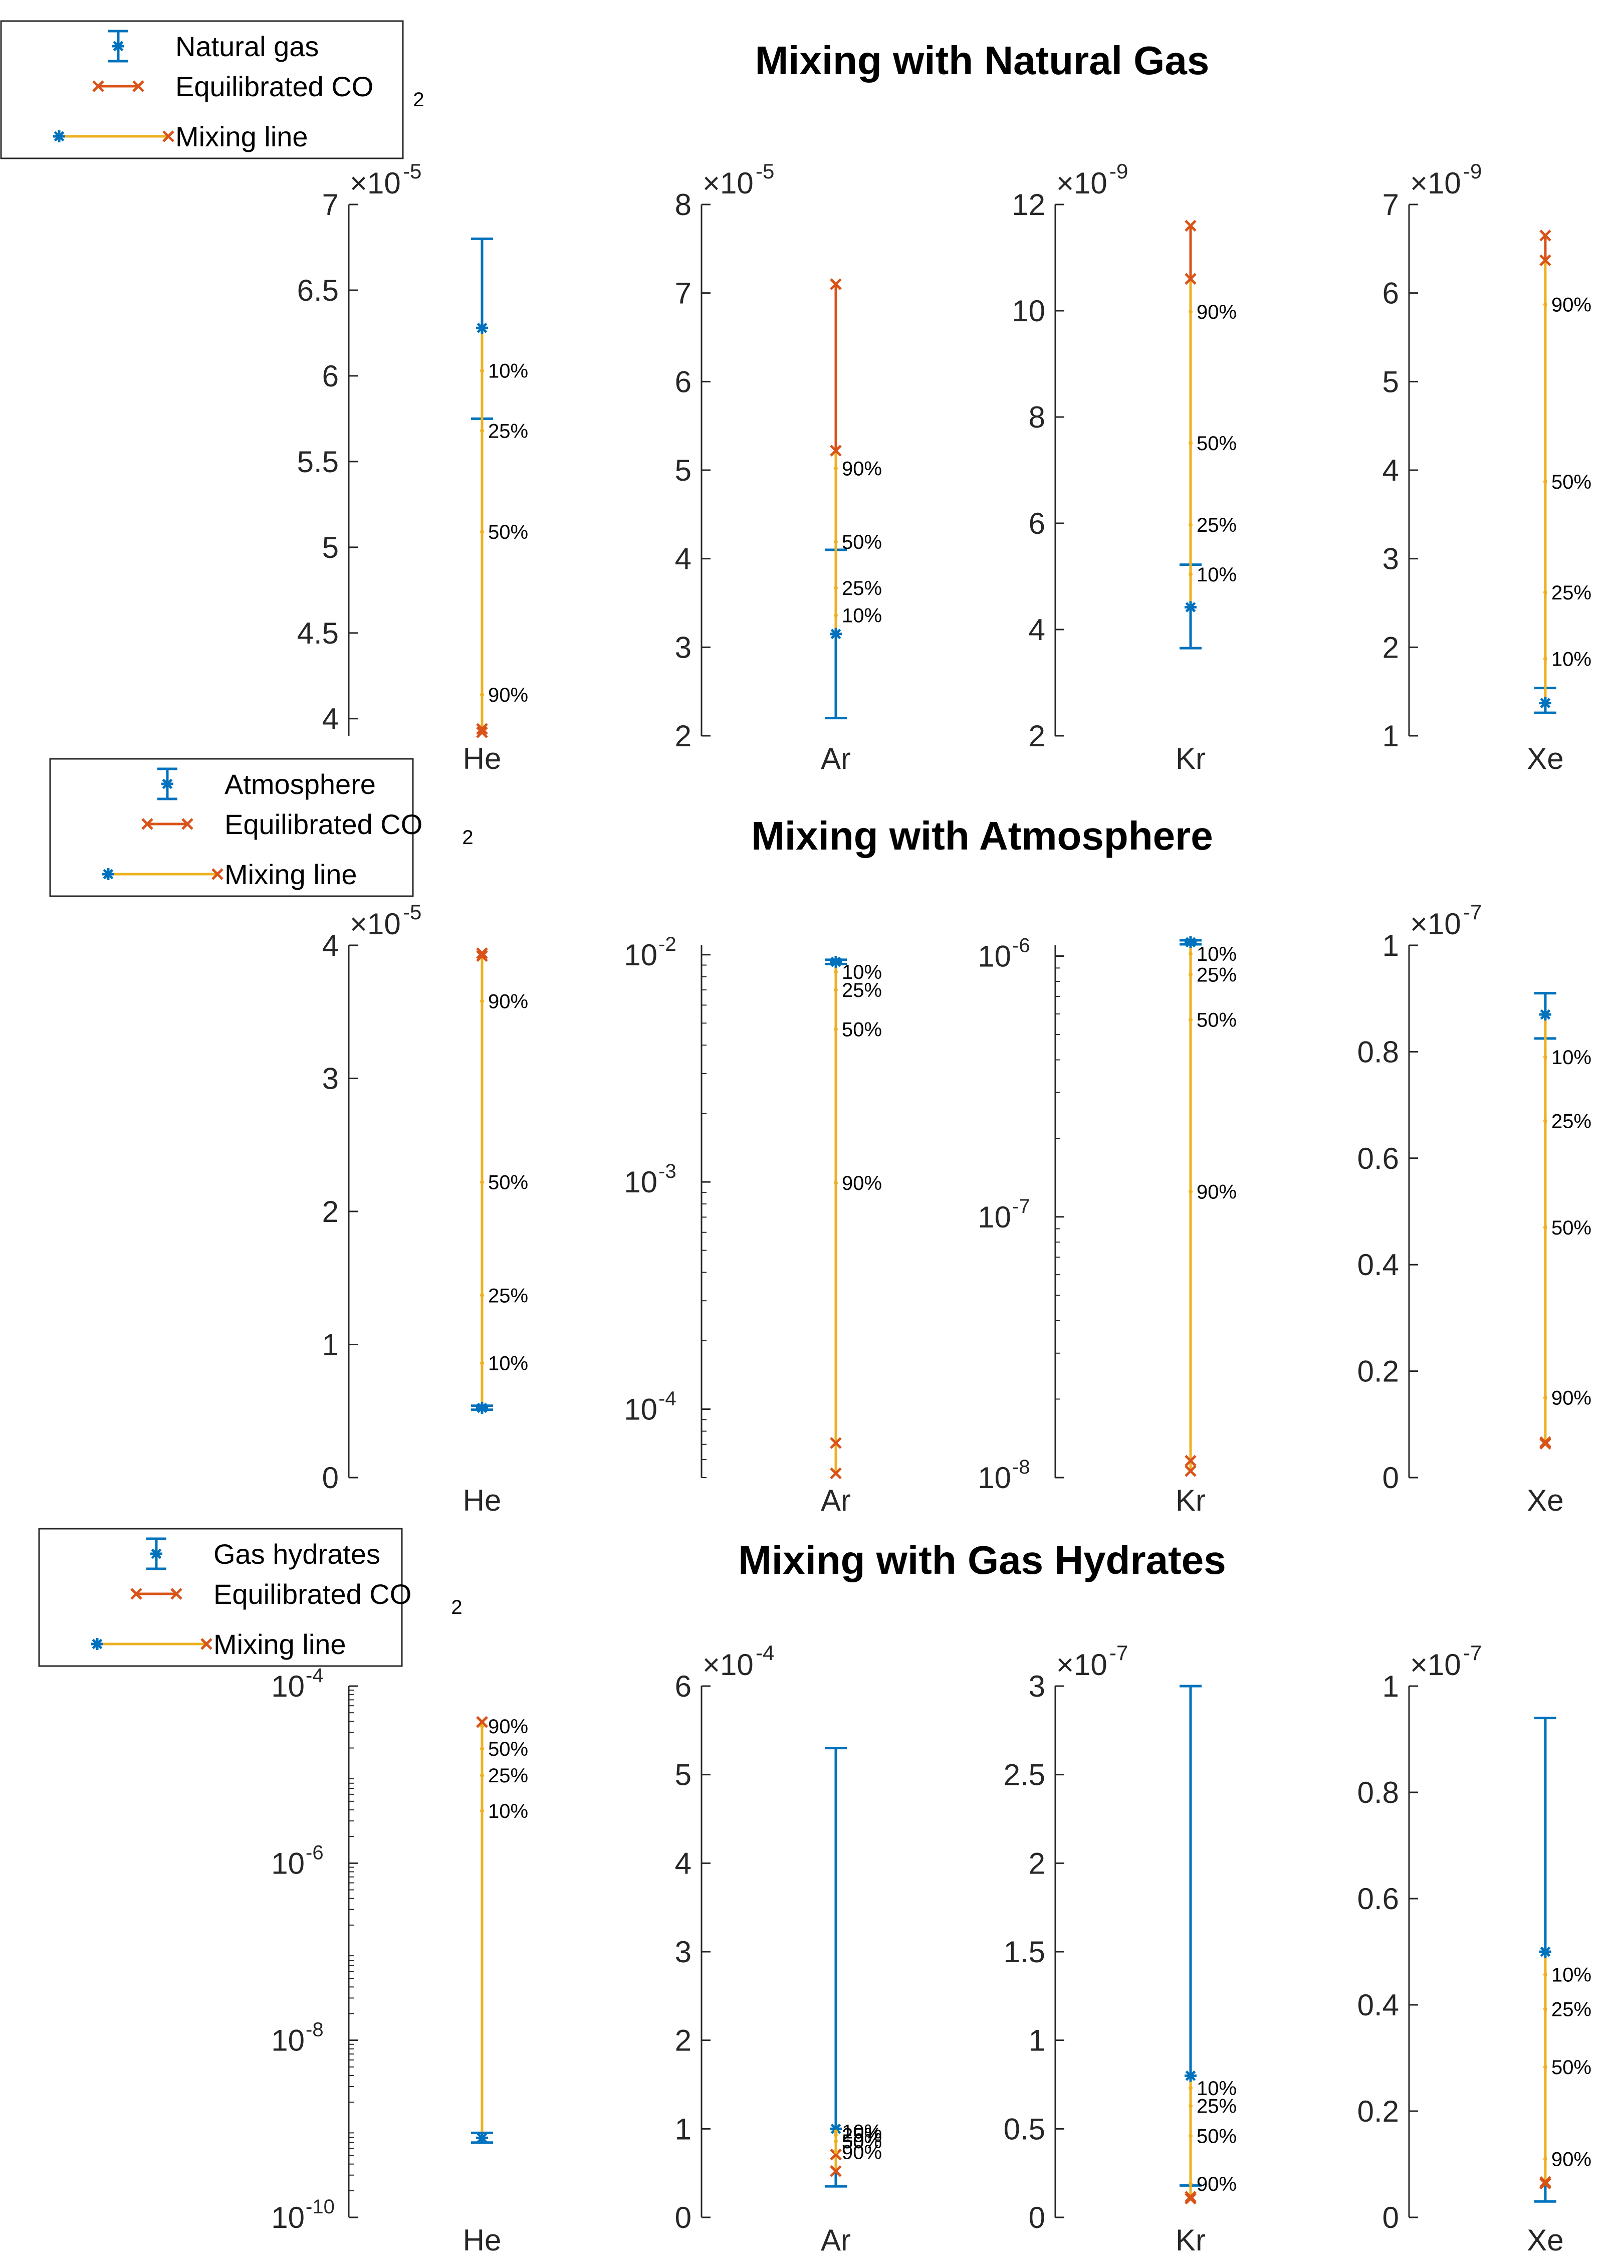 The width and height of the screenshot is (1624, 2268). I want to click on tick-label: 0.4, so click(1378, 2005).